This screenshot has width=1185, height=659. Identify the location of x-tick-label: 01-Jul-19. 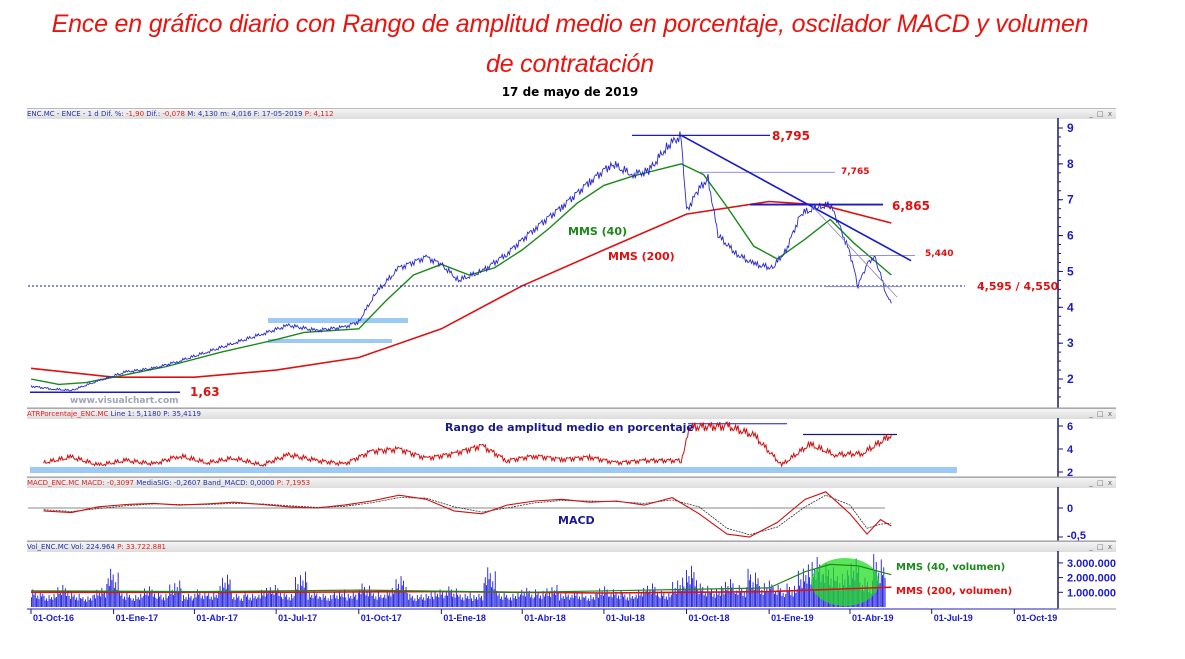
(953, 618).